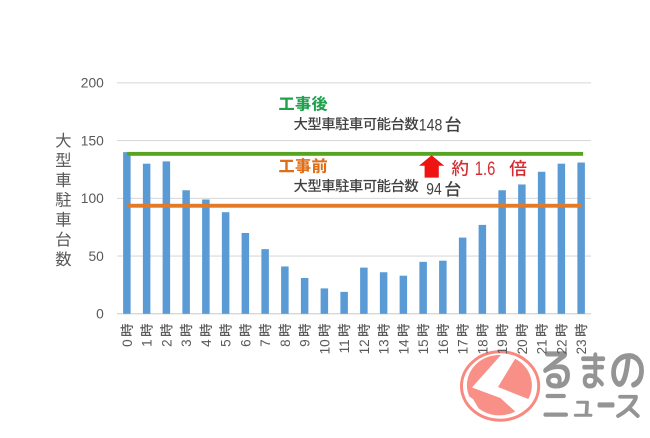 Image resolution: width=650 pixels, height=438 pixels. I want to click on svg-text: 15, so click(423, 346).